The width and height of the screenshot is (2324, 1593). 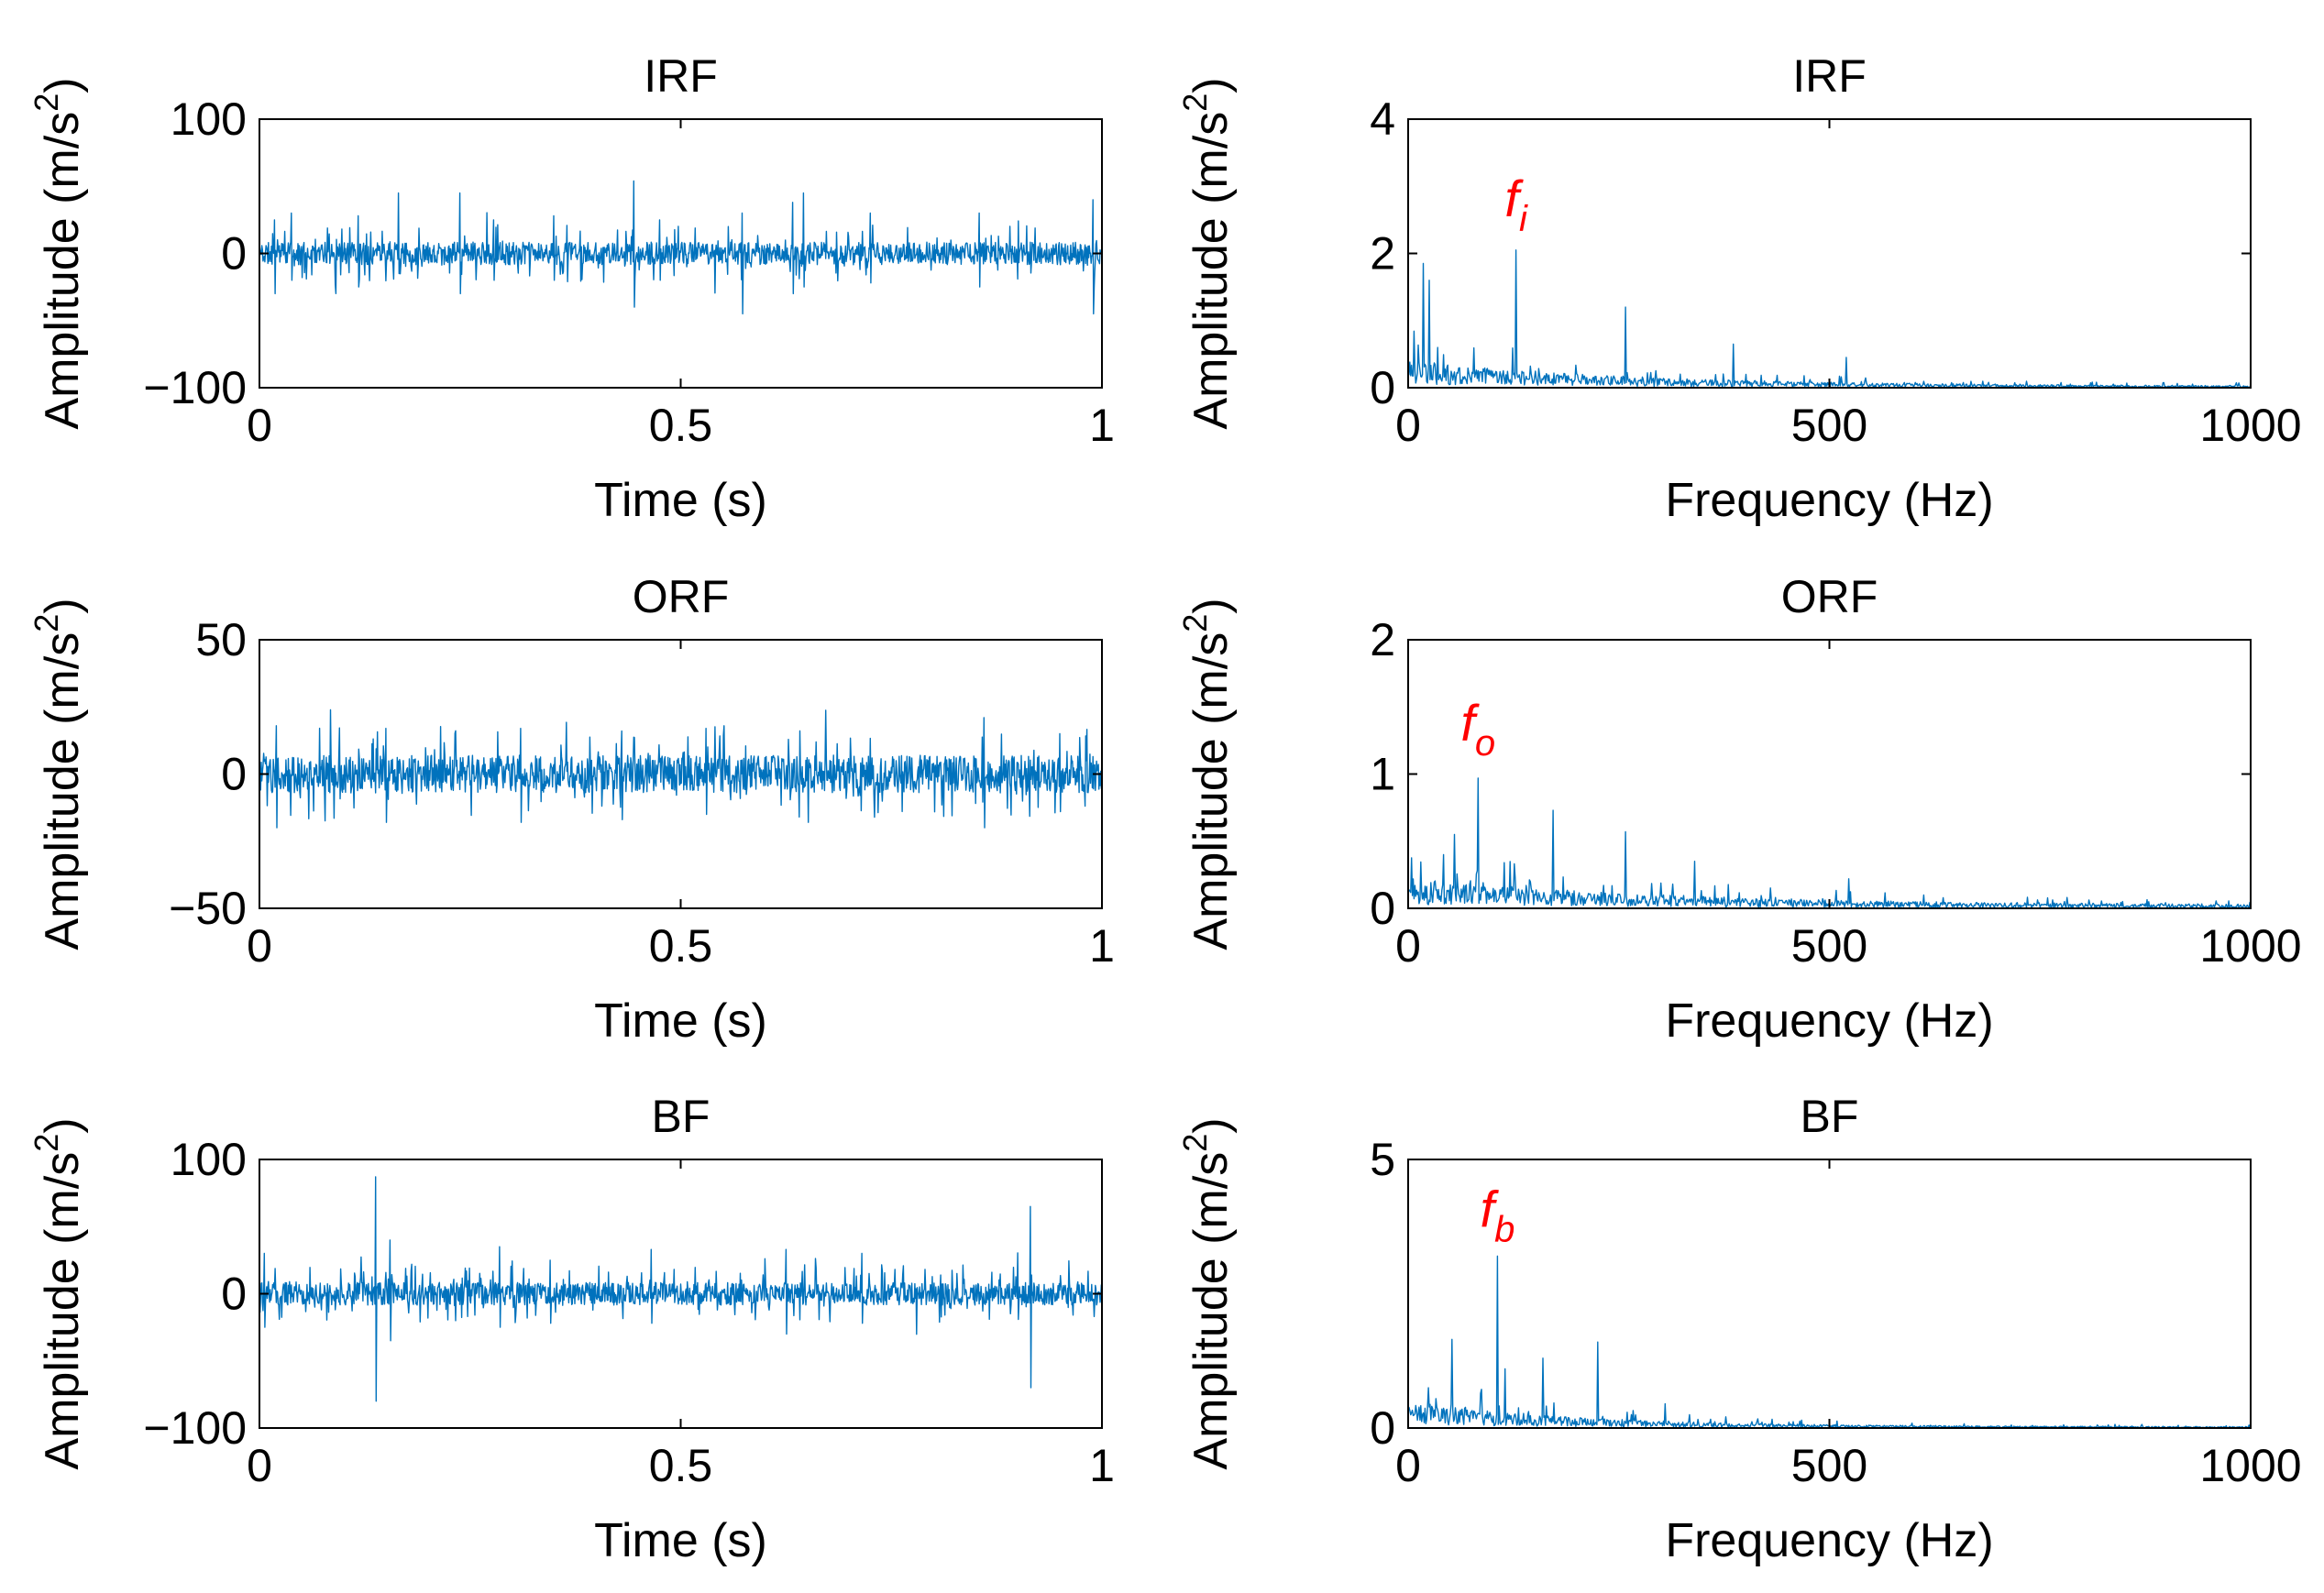 I want to click on peak-annotation: fo, so click(x=1477, y=729).